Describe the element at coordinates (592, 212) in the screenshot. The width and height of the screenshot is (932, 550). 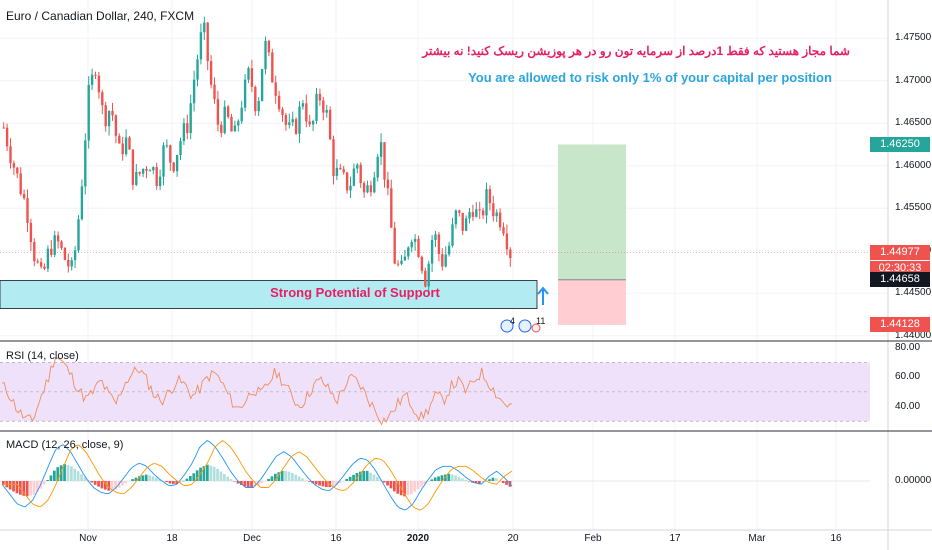
I see `target-zone` at that location.